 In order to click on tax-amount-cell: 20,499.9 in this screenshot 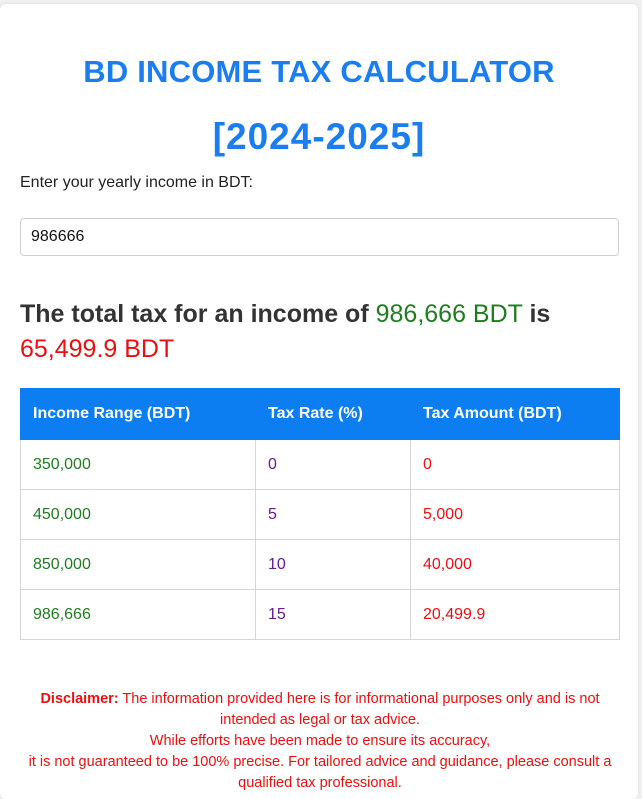, I will do `click(515, 614)`.